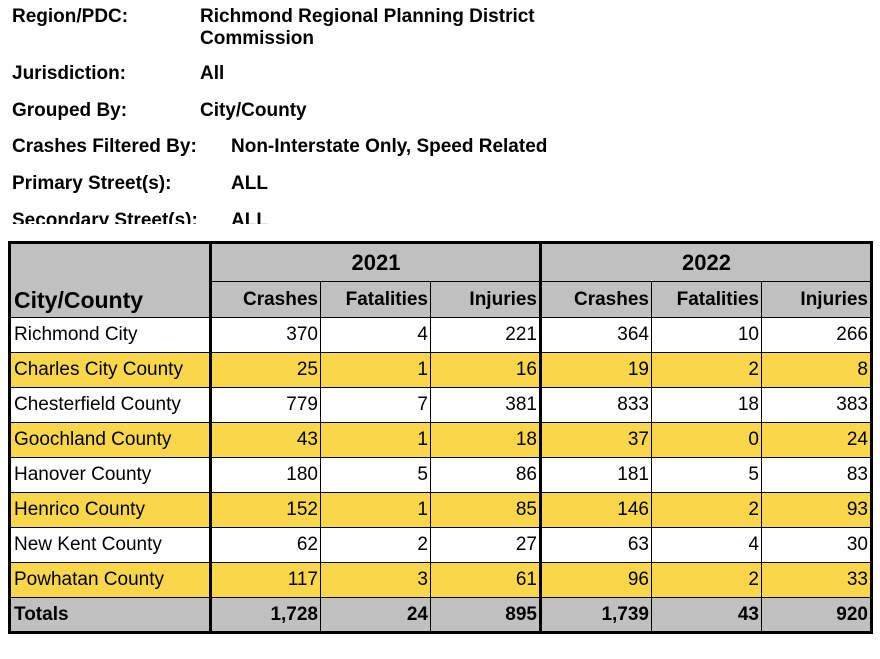 This screenshot has height=659, width=880. What do you see at coordinates (485, 335) in the screenshot?
I see `cell-value: 221` at bounding box center [485, 335].